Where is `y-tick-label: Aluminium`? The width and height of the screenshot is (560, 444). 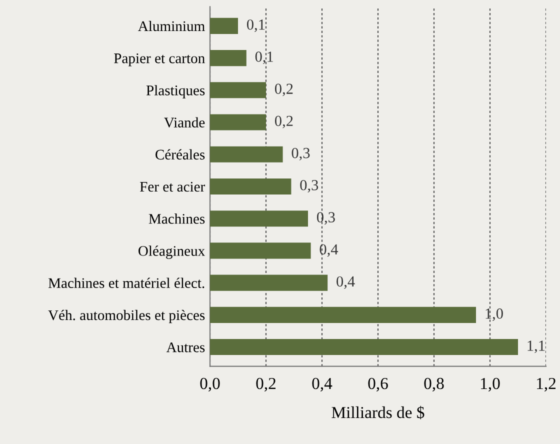
y-tick-label: Aluminium is located at coordinates (171, 26).